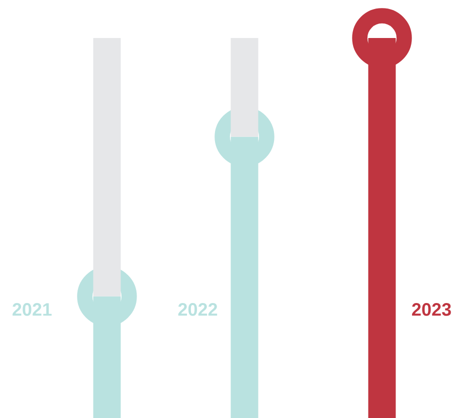  I want to click on x-tick-label: 2023, so click(431, 309).